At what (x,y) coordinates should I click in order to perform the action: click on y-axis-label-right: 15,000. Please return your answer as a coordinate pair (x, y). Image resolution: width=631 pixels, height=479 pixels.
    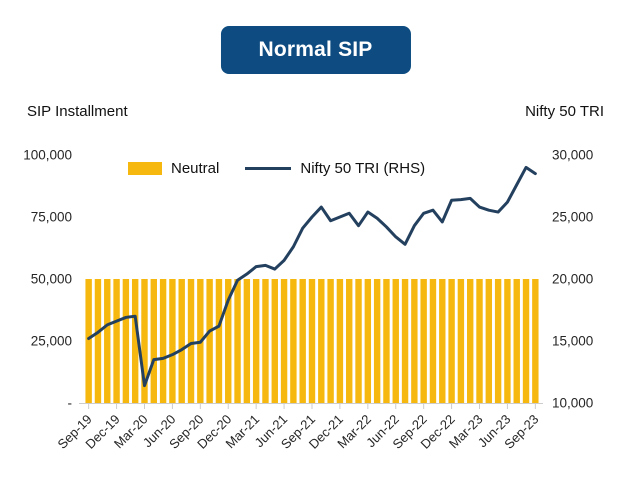
    Looking at the image, I should click on (572, 341).